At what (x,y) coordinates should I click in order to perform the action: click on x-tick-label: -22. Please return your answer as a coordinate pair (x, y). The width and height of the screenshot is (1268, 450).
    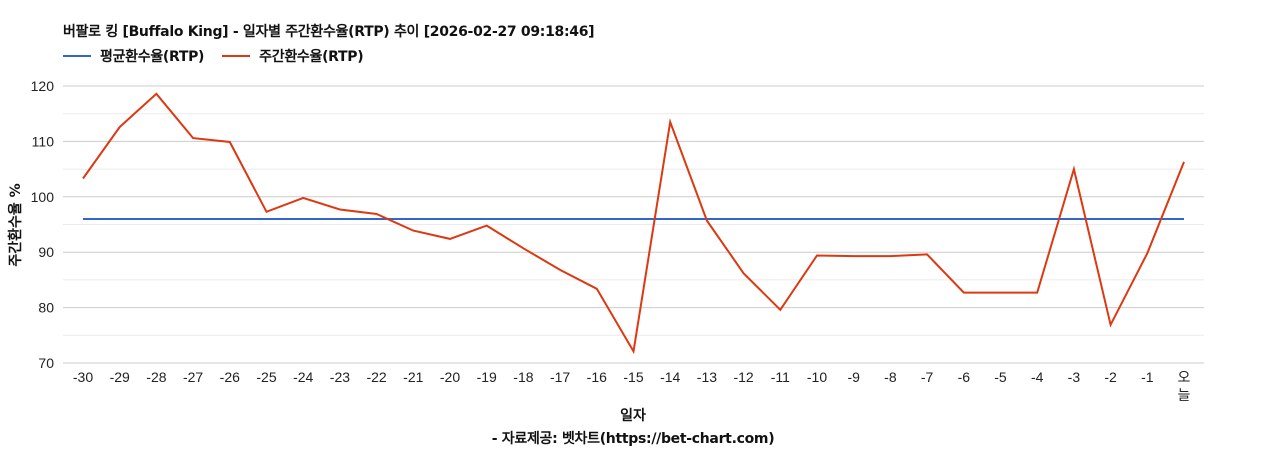
    Looking at the image, I should click on (376, 377).